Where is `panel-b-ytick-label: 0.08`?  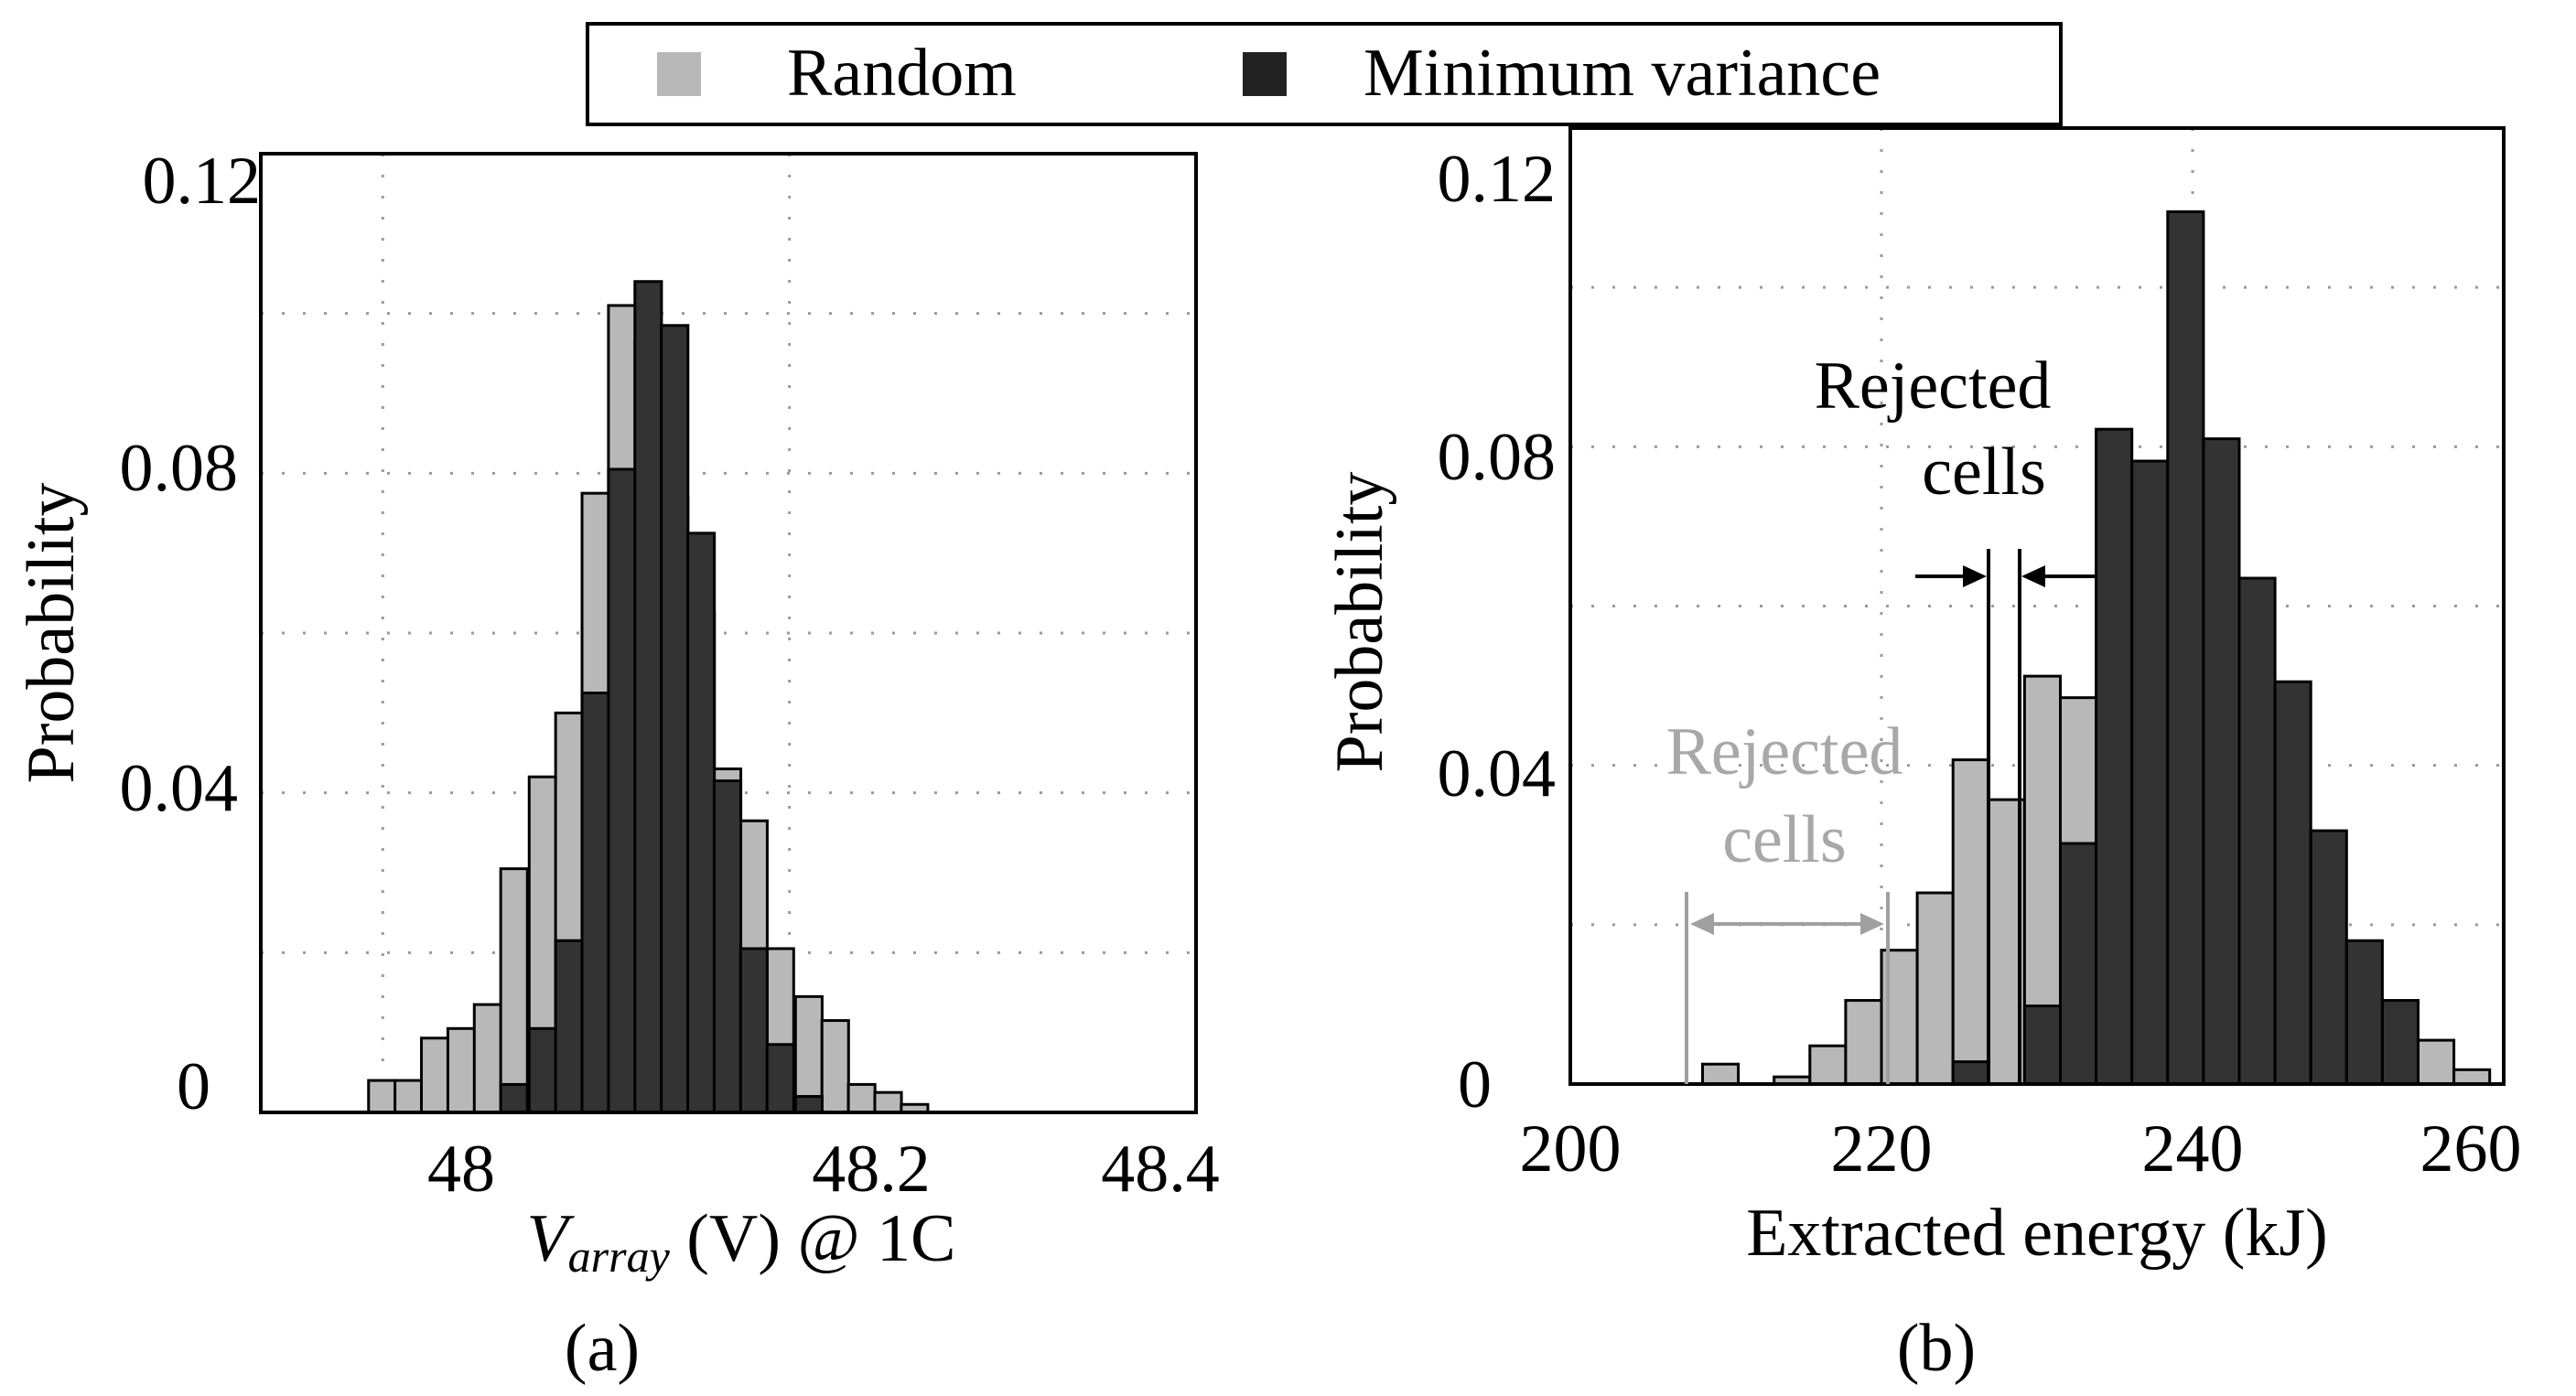
panel-b-ytick-label: 0.08 is located at coordinates (1497, 457).